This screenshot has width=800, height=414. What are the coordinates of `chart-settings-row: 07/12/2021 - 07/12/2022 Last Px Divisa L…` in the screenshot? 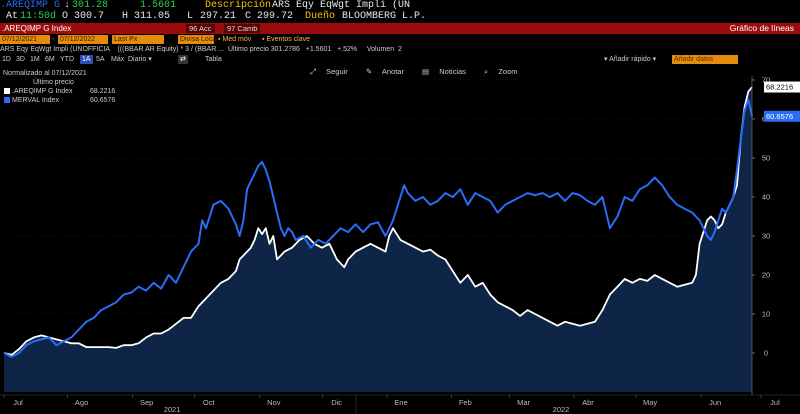 It's located at (400, 39).